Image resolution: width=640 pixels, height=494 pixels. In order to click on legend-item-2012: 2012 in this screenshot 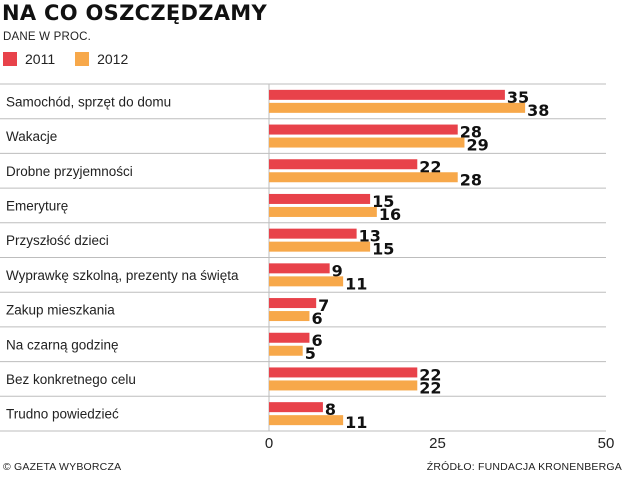, I will do `click(101, 59)`.